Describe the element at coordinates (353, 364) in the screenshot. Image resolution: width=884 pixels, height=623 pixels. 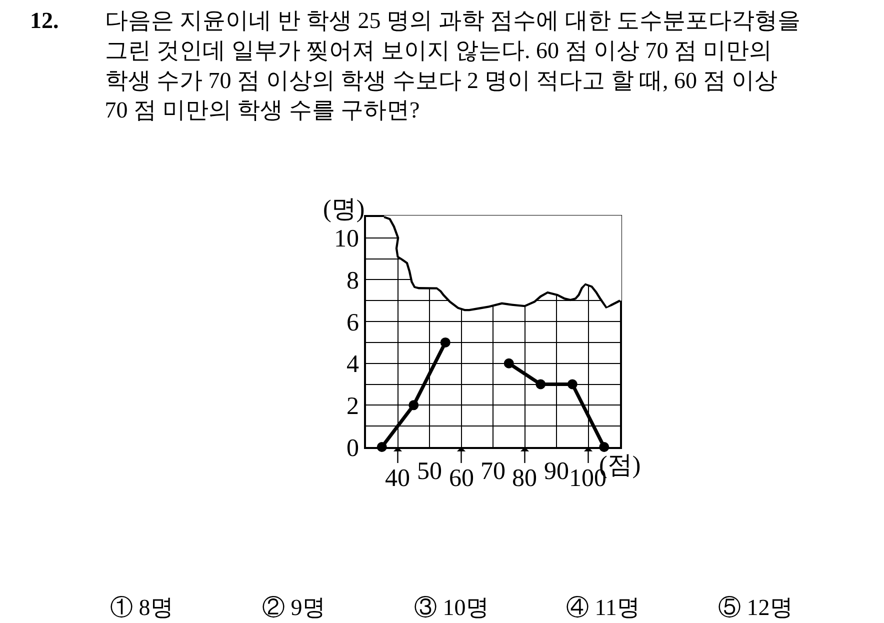
I see `y-tick-label: 4` at that location.